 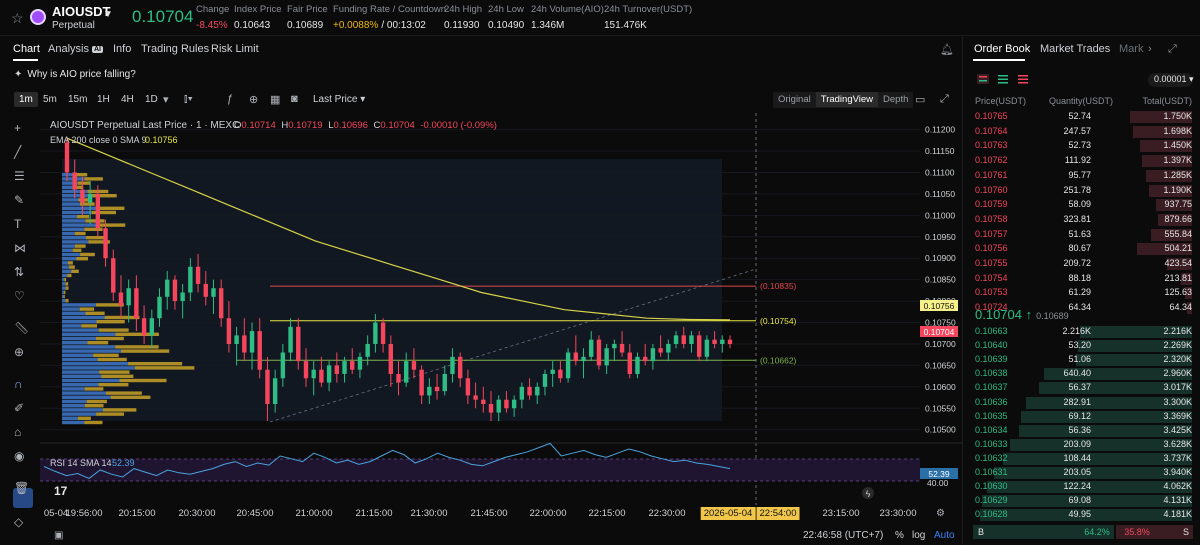 I want to click on tf-1h: 1H, so click(x=103, y=99).